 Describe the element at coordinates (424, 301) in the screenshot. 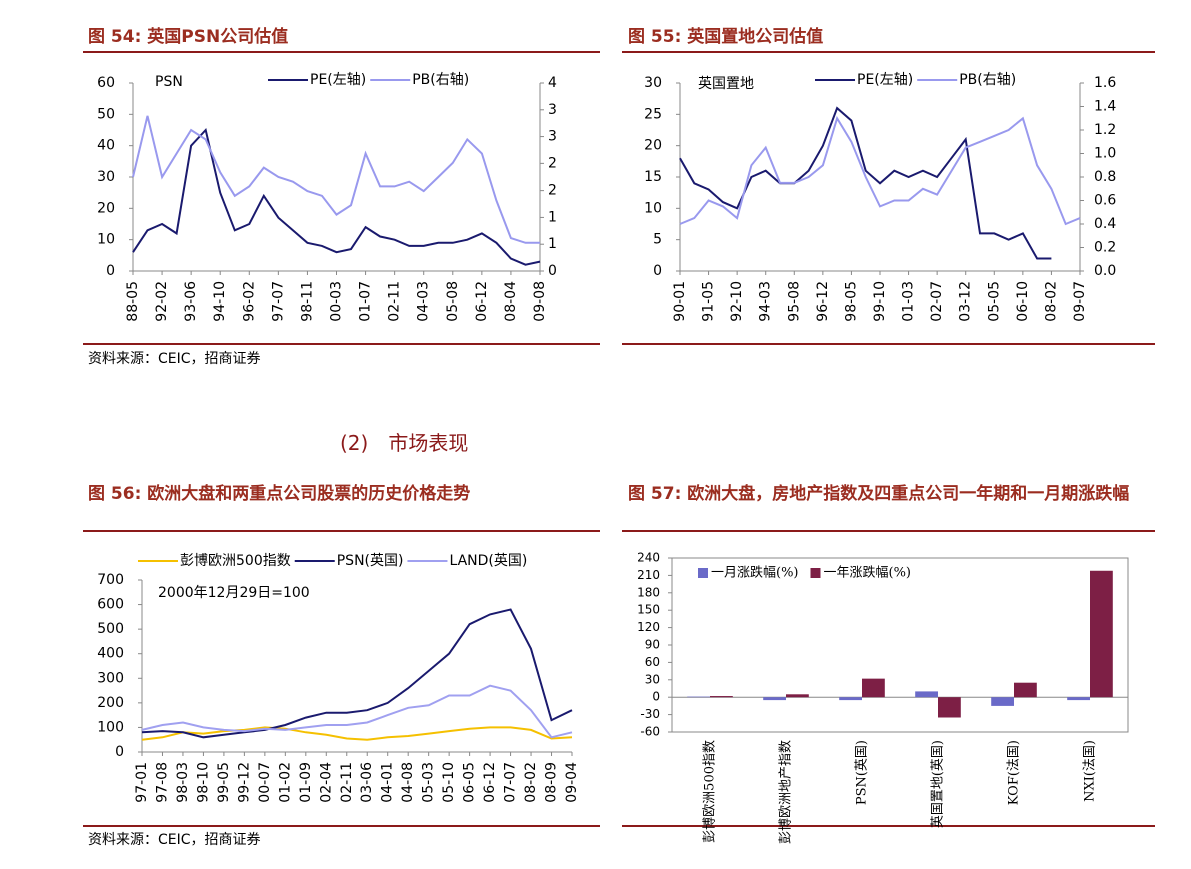

I see `x-tick-label: 04-03` at that location.